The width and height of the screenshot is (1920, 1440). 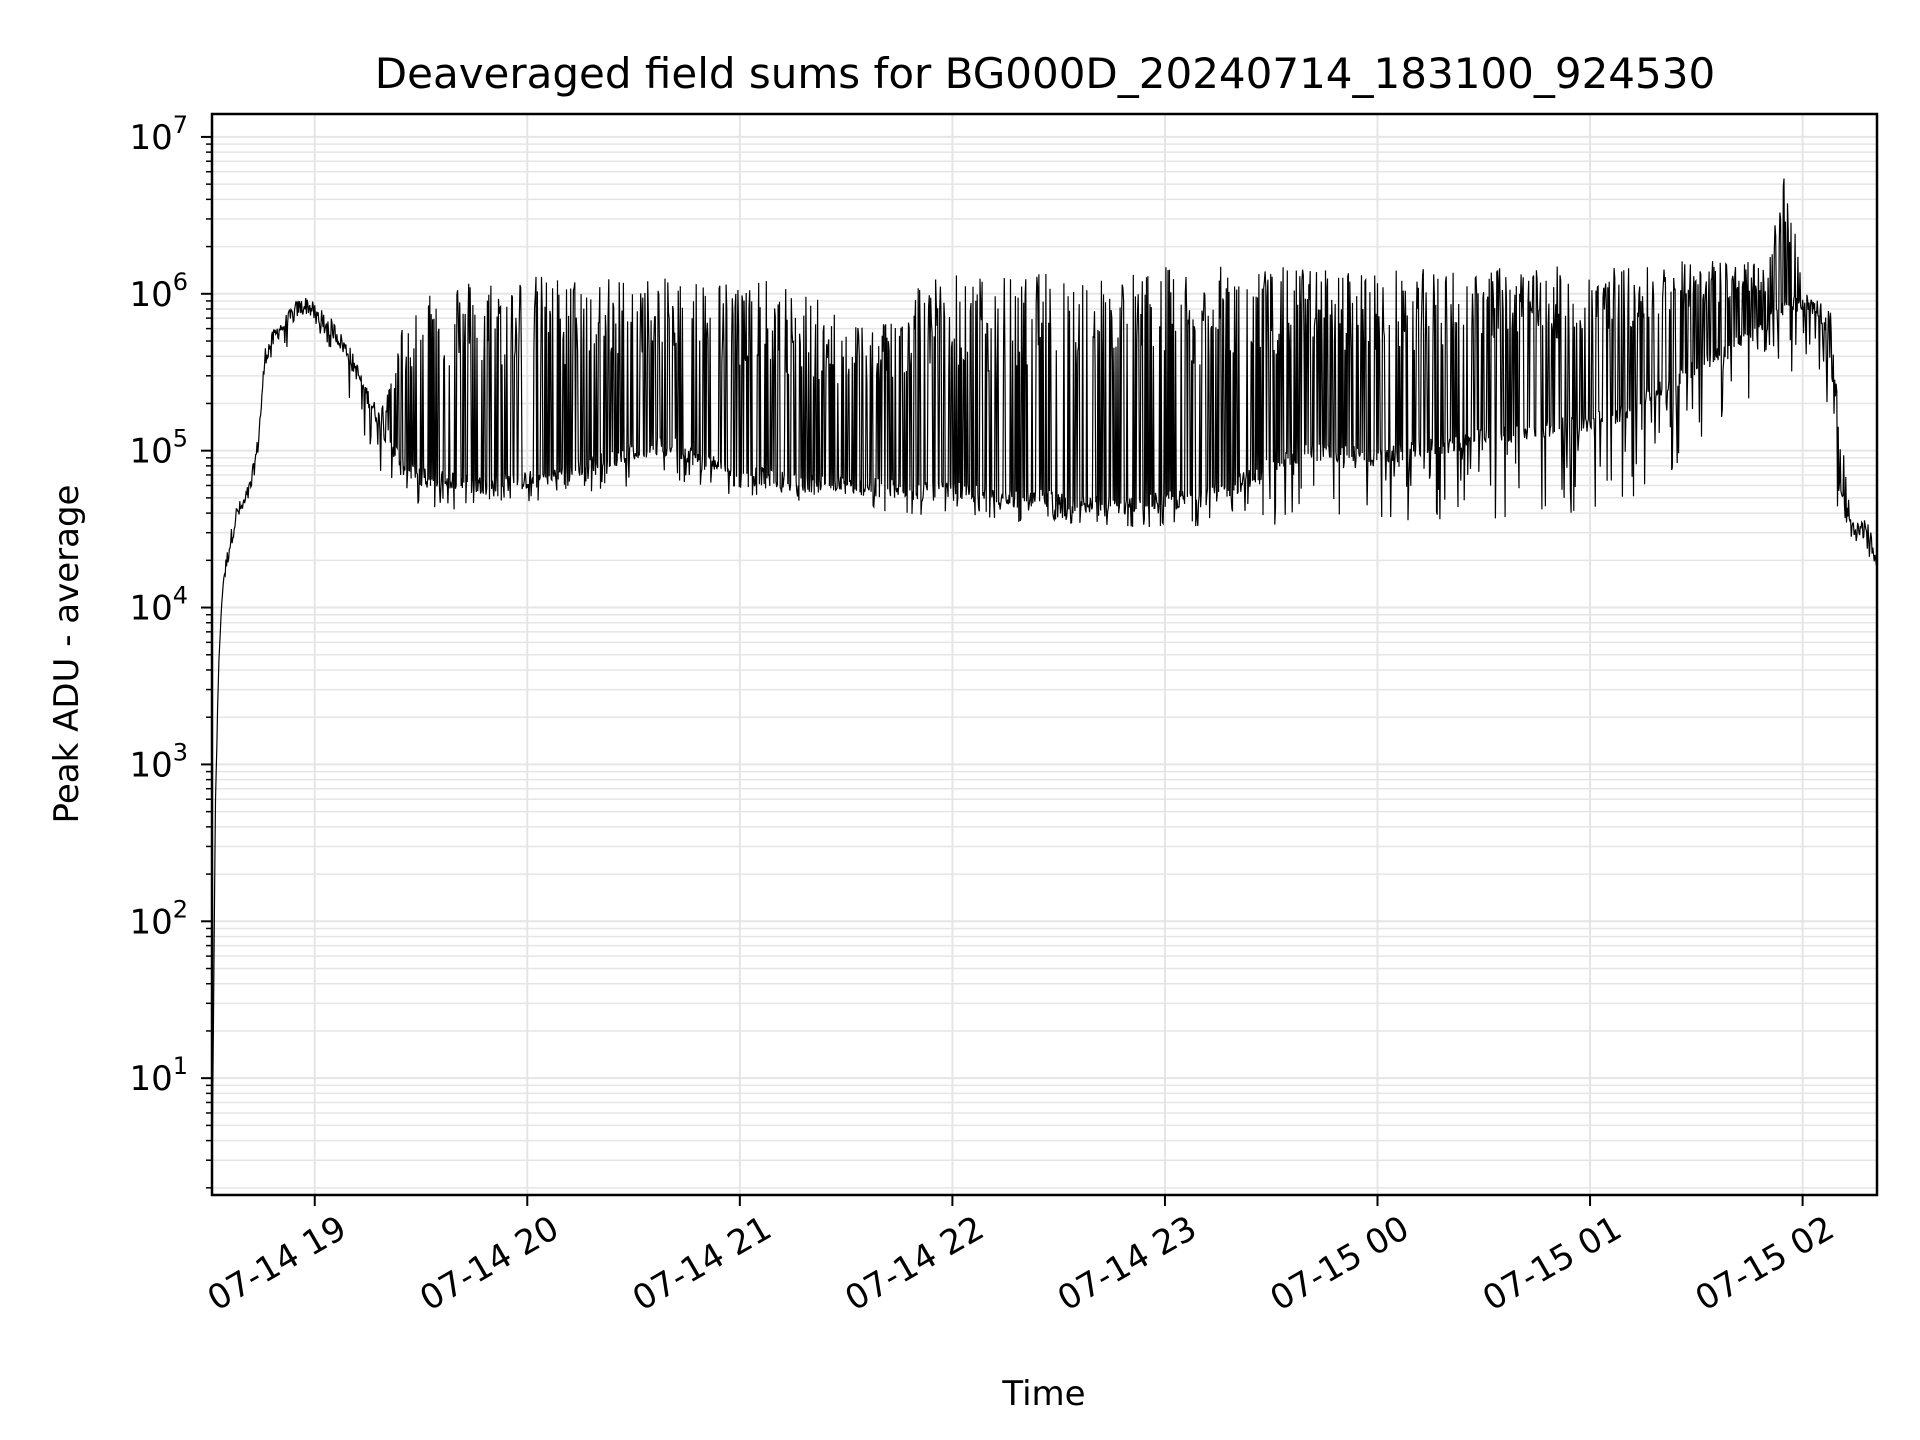 I want to click on y-tick-label: 10⁷, so click(x=158, y=134).